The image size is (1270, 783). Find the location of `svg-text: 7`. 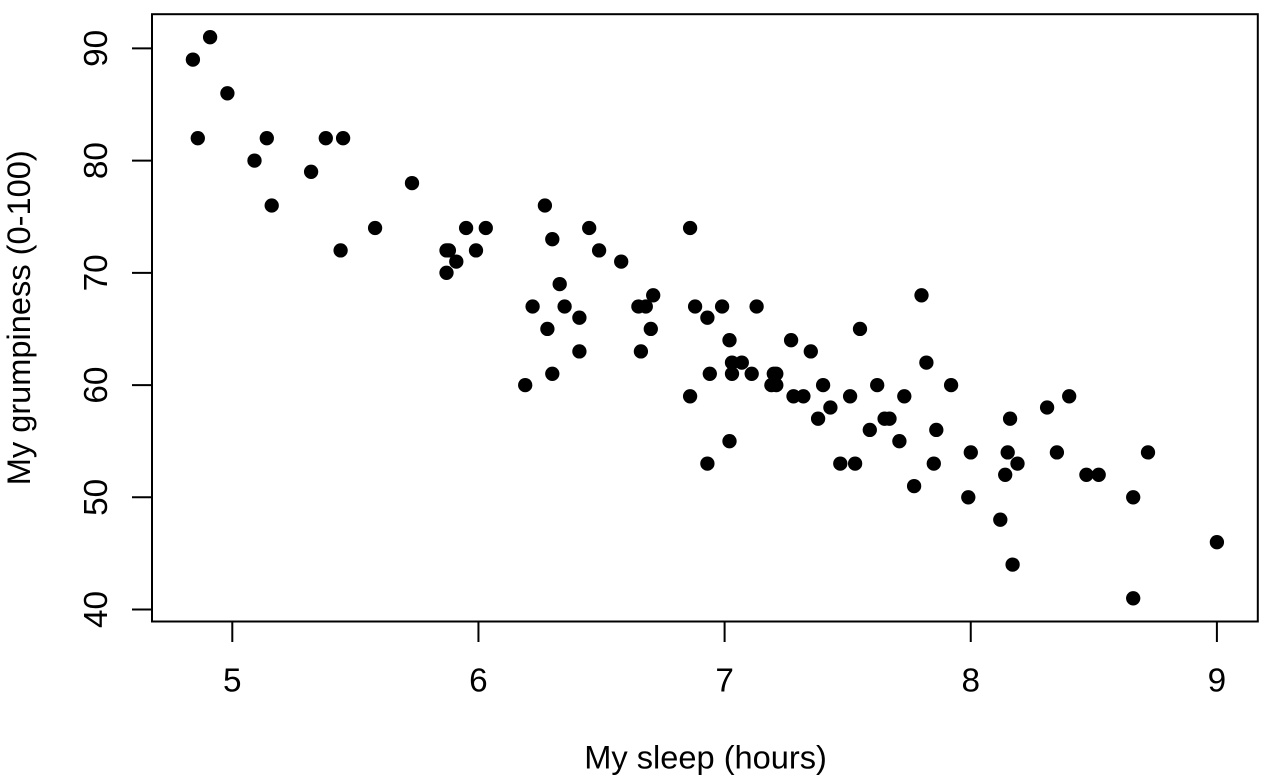

svg-text: 7 is located at coordinates (724, 681).